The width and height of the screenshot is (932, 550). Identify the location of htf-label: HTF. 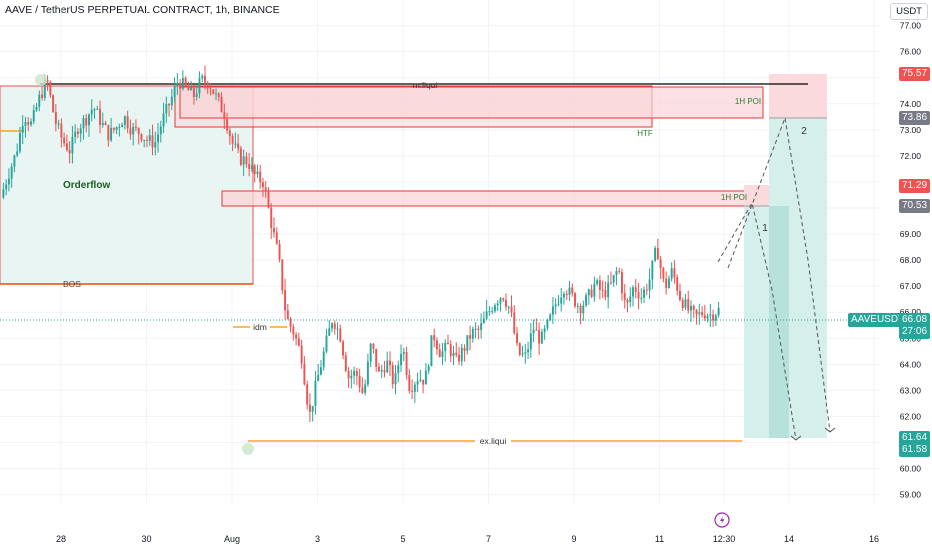
(645, 133).